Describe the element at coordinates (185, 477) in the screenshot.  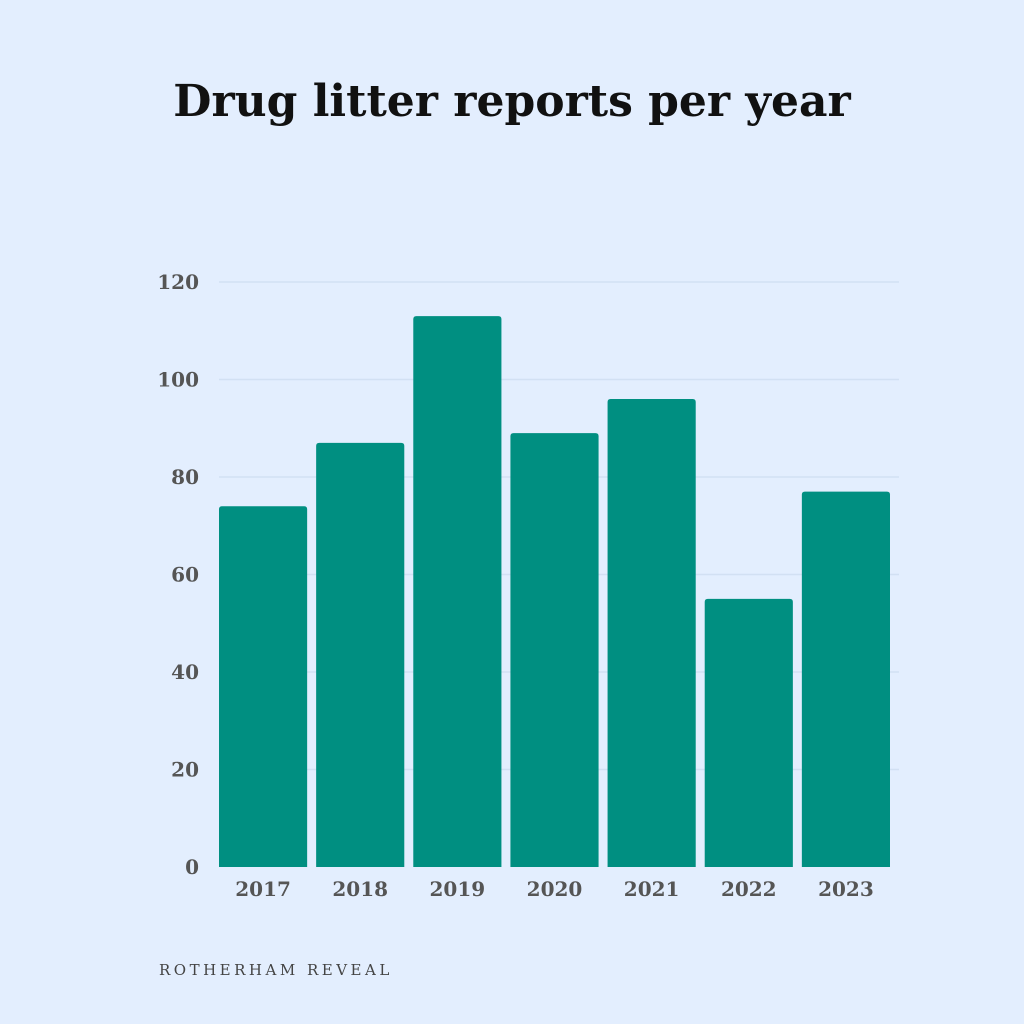
I see `y-tick-label: 80` at that location.